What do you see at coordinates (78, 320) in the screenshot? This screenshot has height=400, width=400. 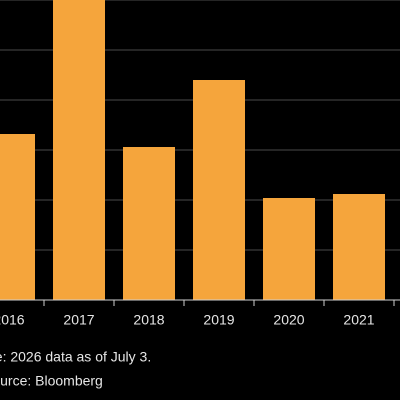 I see `x-tick-label: 2017` at bounding box center [78, 320].